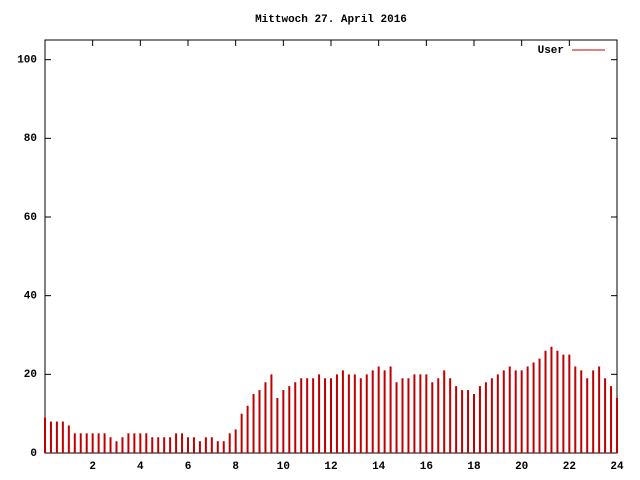  What do you see at coordinates (92, 467) in the screenshot?
I see `x-tick-label: 2` at bounding box center [92, 467].